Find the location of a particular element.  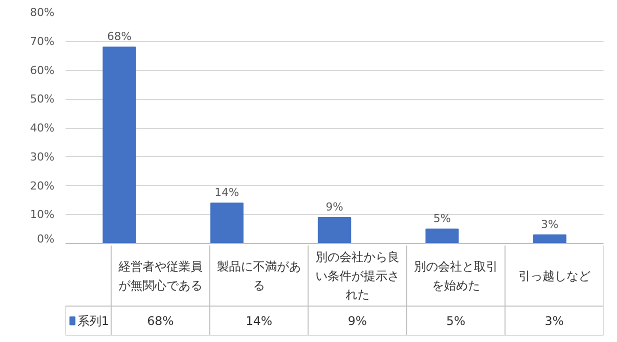

x-tick-label: 経営者や従業員が無関心である is located at coordinates (159, 275).